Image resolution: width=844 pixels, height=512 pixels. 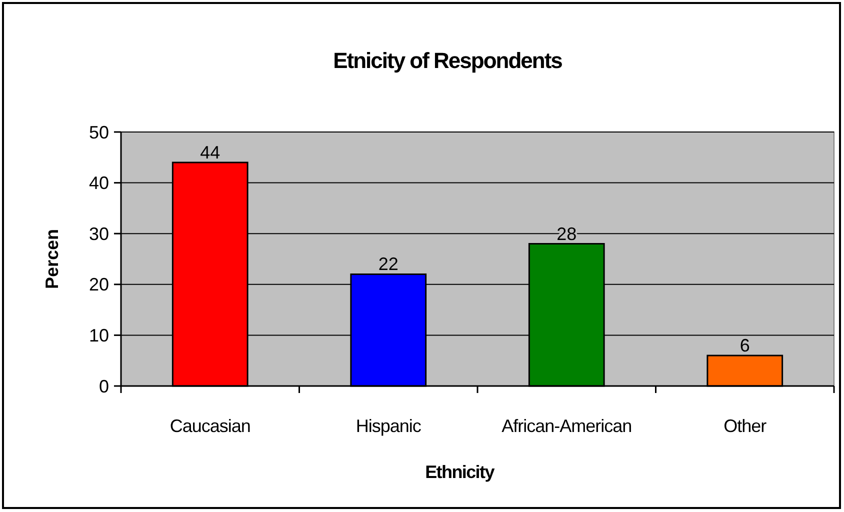 What do you see at coordinates (389, 426) in the screenshot?
I see `x-tick-label: Hispanic` at bounding box center [389, 426].